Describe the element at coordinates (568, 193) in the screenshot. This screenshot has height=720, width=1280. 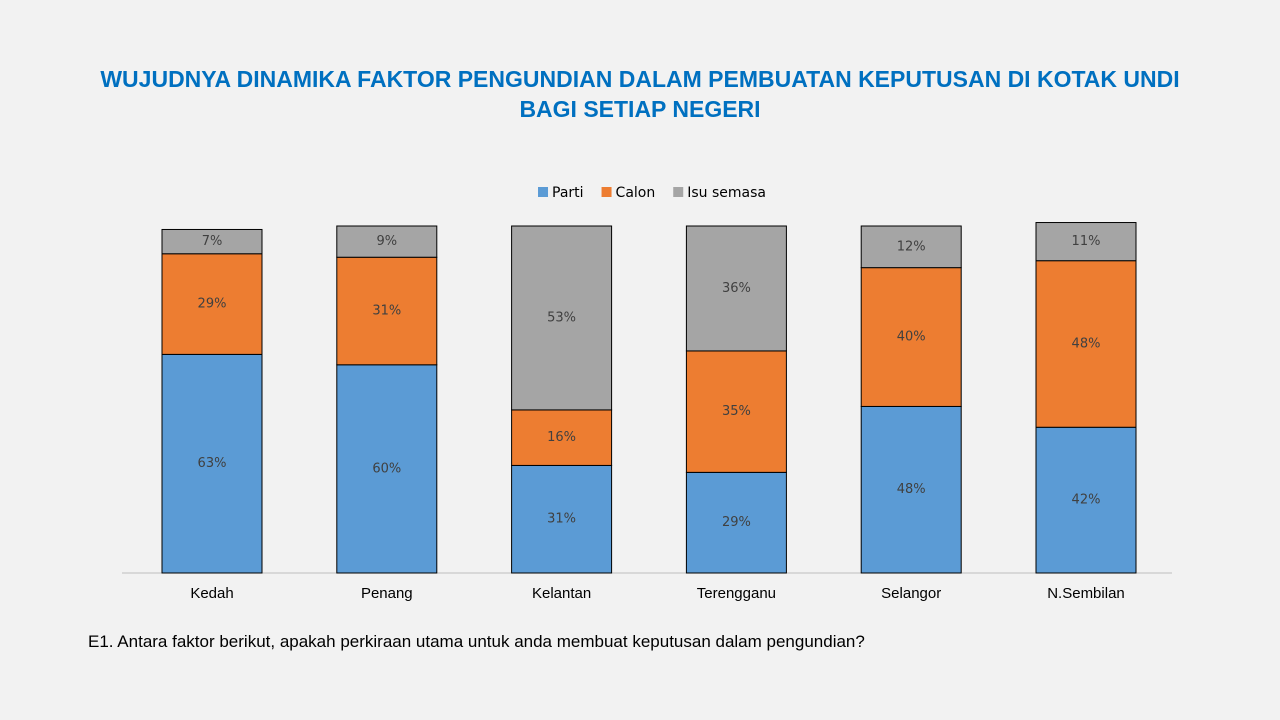
I see `legend-label: Parti` at that location.